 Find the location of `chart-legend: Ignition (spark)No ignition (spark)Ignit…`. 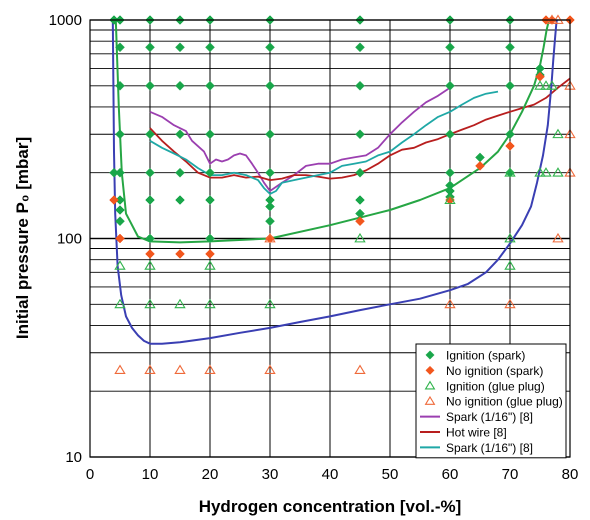

chart-legend: Ignition (spark)No ignition (spark)Ignit… is located at coordinates (491, 401).